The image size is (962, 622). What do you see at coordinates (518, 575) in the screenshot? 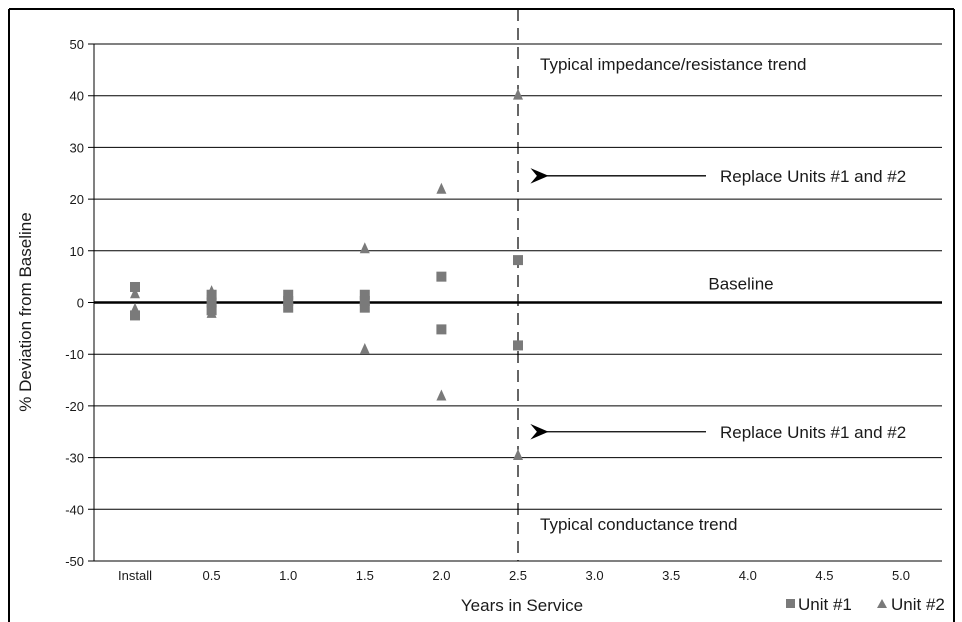
I see `x-tick-label: 2.5` at bounding box center [518, 575].